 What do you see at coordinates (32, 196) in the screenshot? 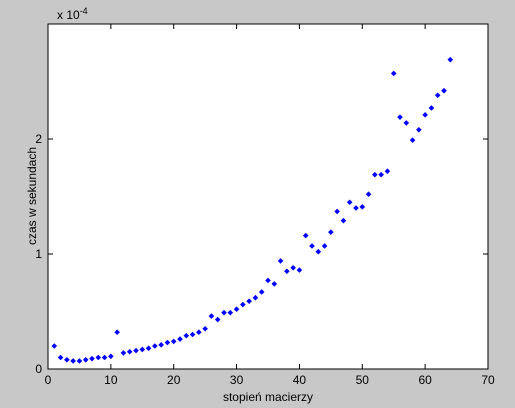
I see `y-axis-label: czas w sekundach` at bounding box center [32, 196].